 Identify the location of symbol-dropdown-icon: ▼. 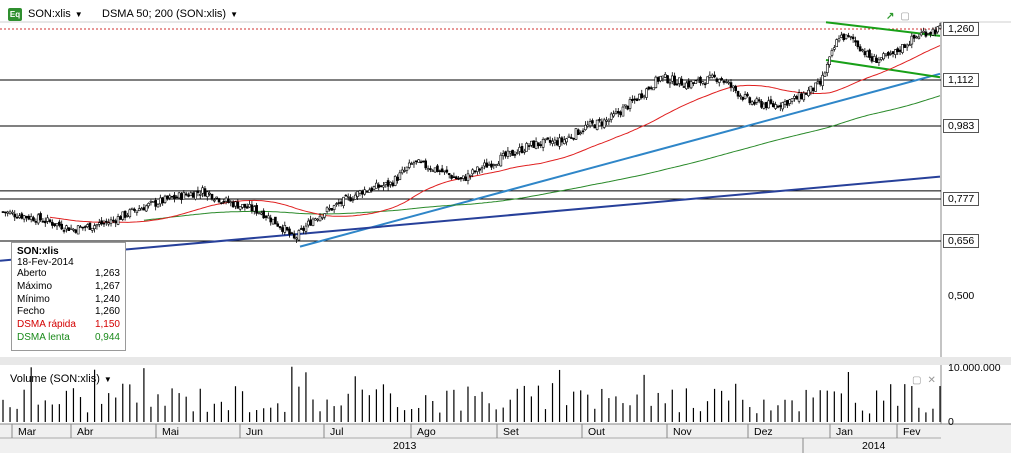
(78, 14).